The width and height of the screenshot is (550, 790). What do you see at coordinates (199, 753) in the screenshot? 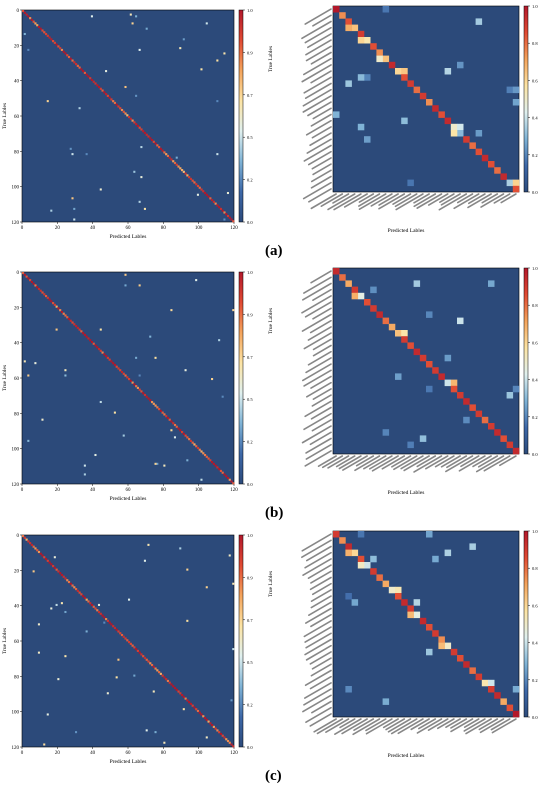
I see `x-tick-label: 100` at bounding box center [199, 753].